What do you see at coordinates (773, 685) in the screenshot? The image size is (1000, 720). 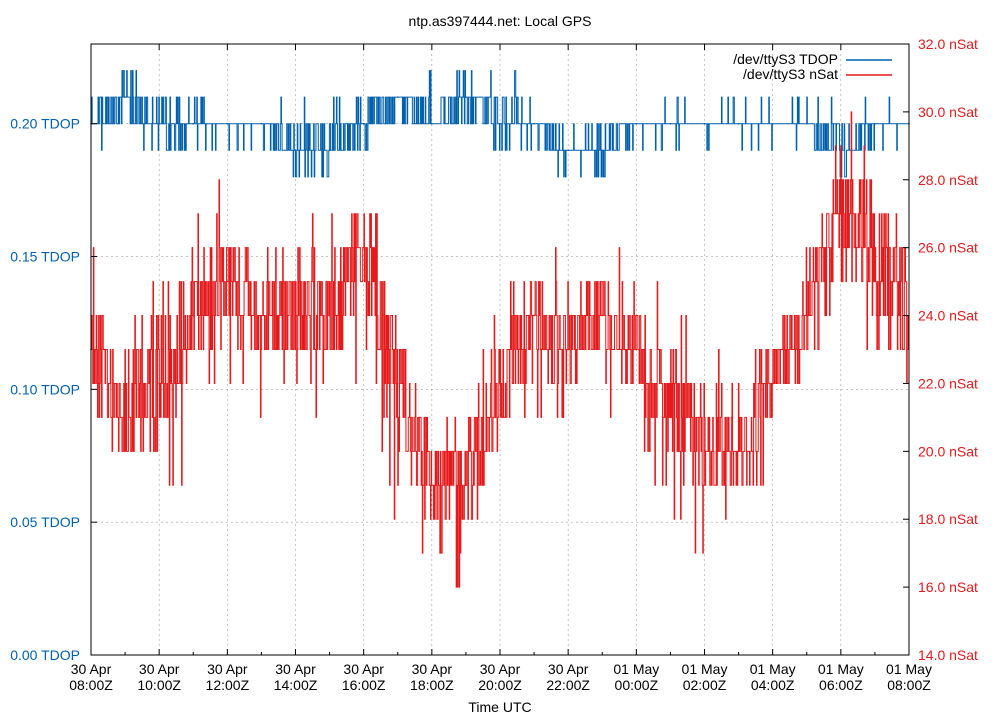 I see `x-tick-label-time: 04:00Z` at bounding box center [773, 685].